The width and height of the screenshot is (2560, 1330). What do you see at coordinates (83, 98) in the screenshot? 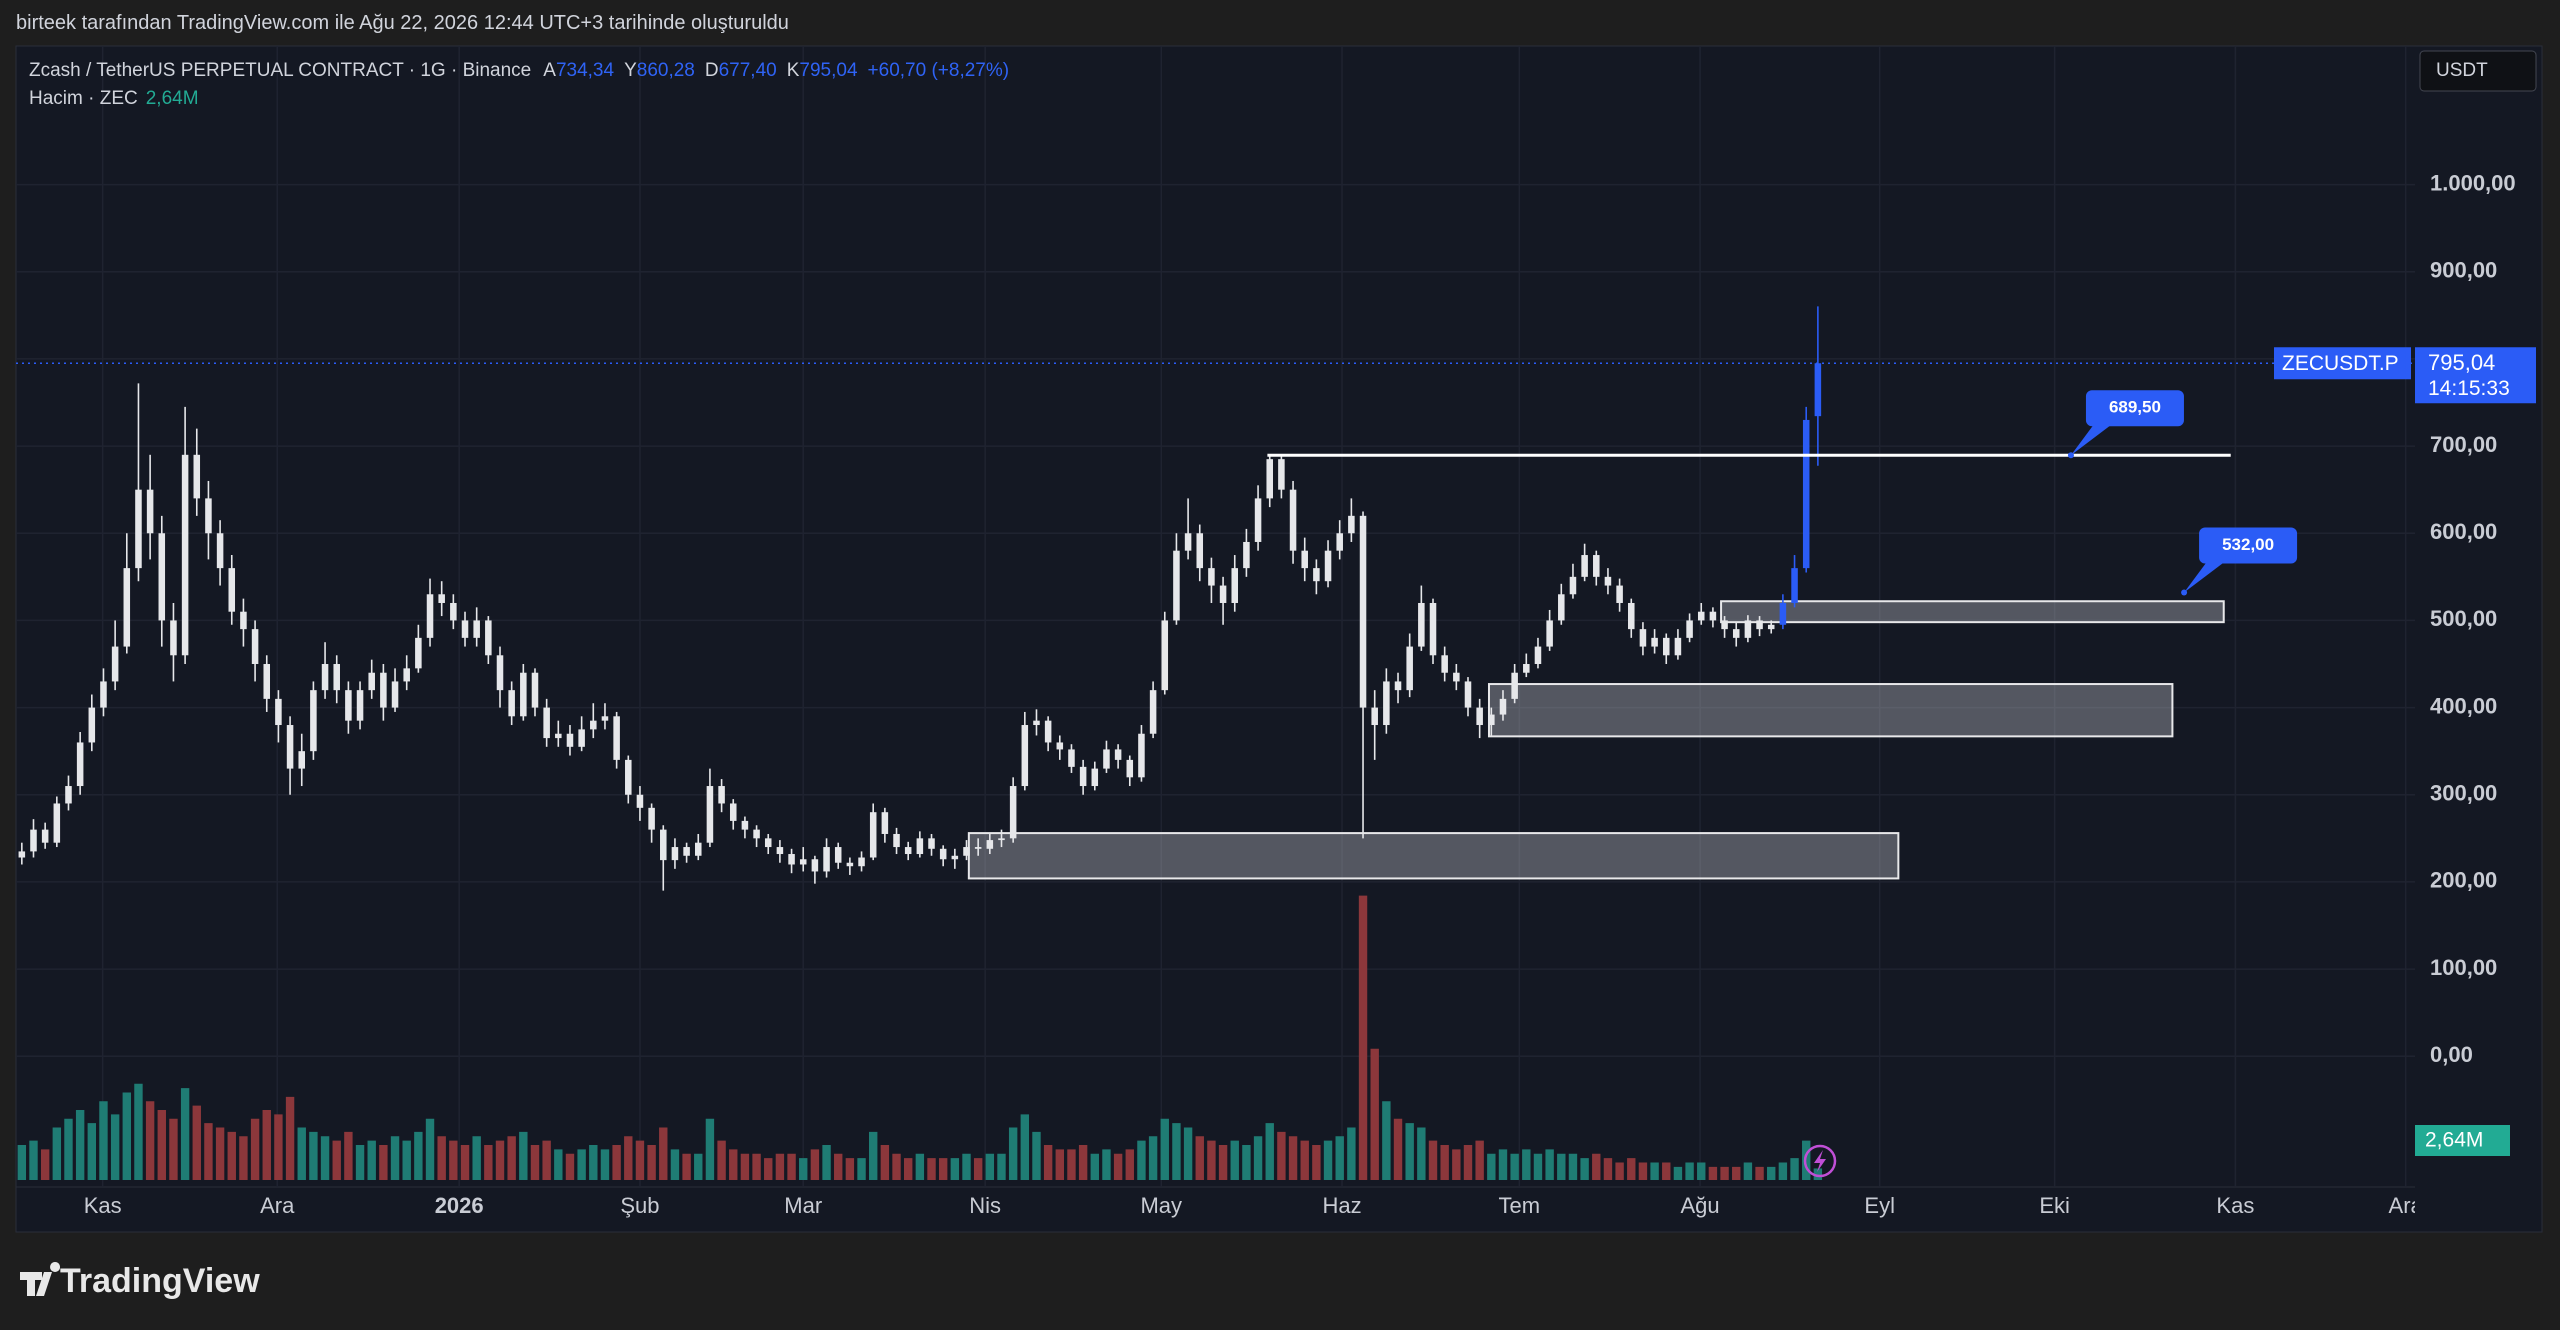
I see `volume-label: Hacim · ZEC` at bounding box center [83, 98].